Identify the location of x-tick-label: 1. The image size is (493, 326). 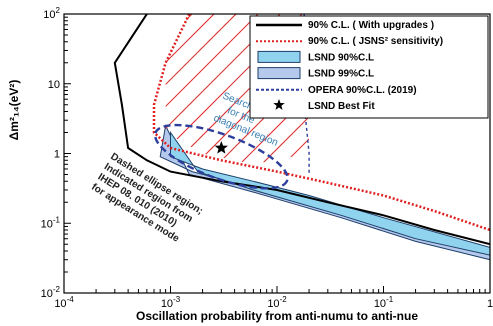
(490, 304).